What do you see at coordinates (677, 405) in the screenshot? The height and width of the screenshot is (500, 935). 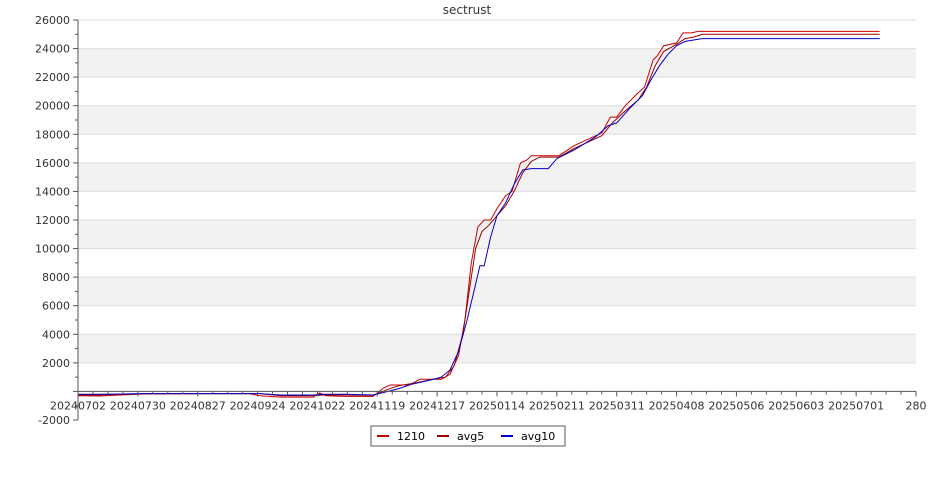 I see `x-tick-label: 20250408` at bounding box center [677, 405].